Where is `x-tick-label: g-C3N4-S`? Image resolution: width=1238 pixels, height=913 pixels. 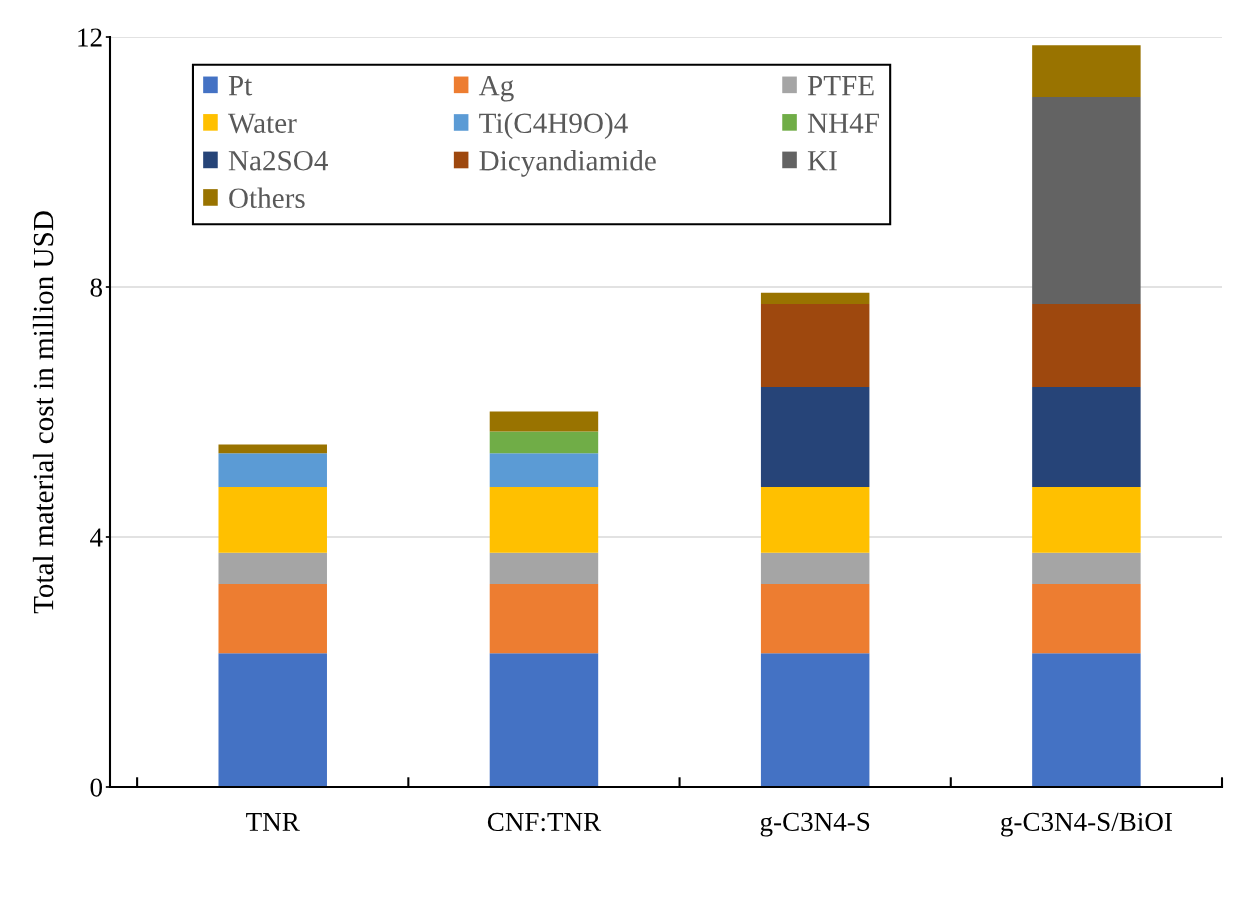
x-tick-label: g-C3N4-S is located at coordinates (815, 824).